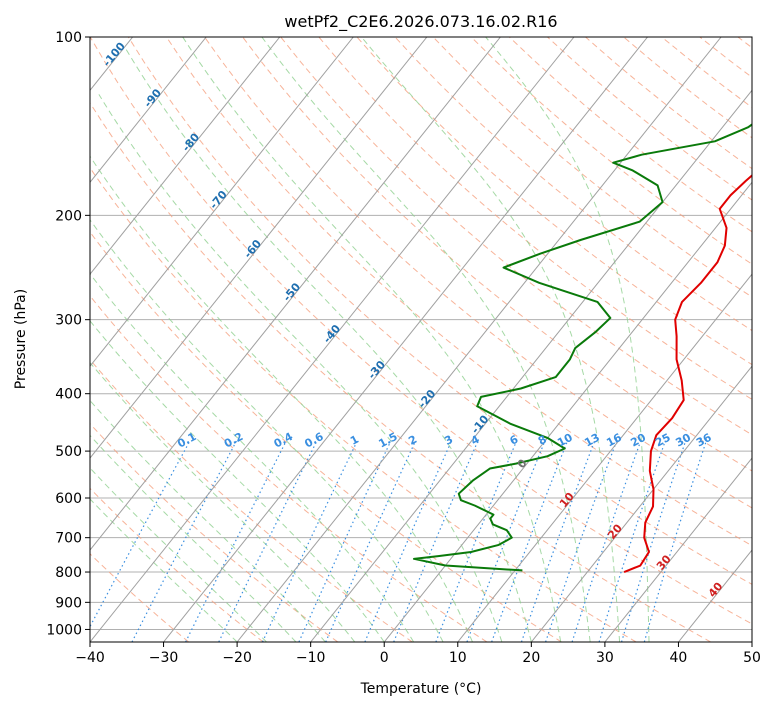 Image resolution: width=775 pixels, height=708 pixels. Describe the element at coordinates (704, 440) in the screenshot. I see `mixing-ratio-label: 36` at that location.